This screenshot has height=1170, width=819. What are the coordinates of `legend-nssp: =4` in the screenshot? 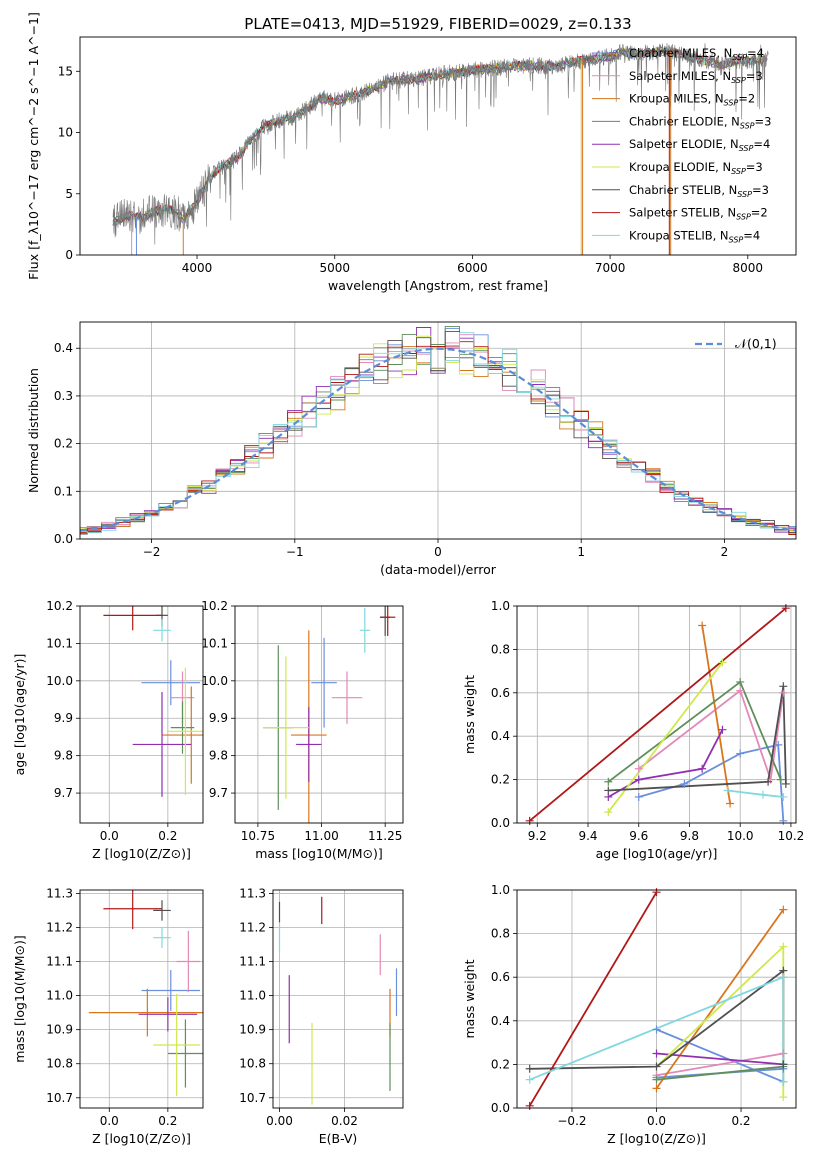 It's located at (755, 53).